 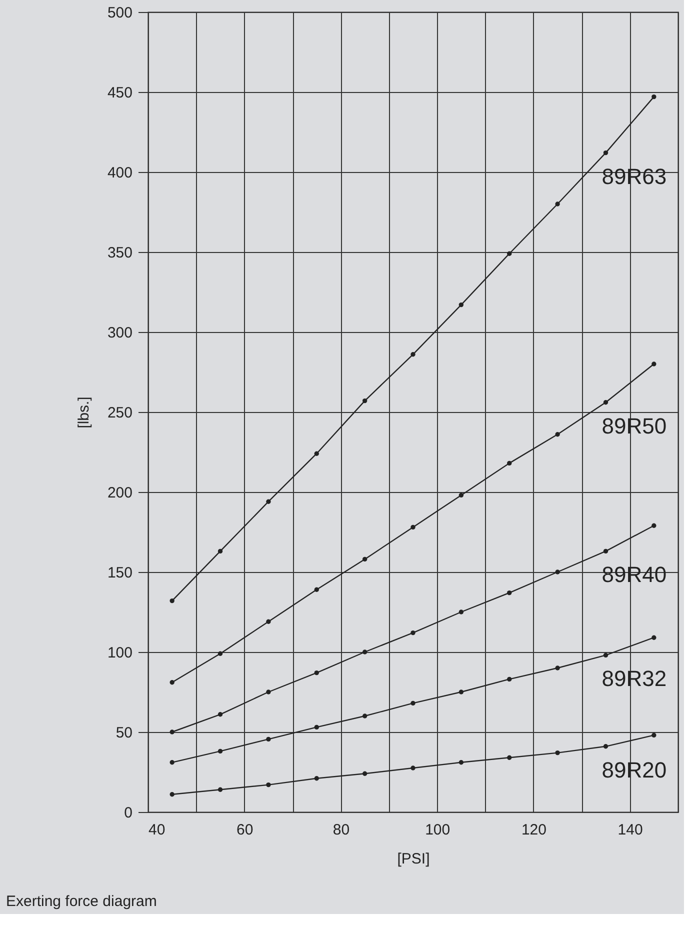 What do you see at coordinates (119, 493) in the screenshot?
I see `y-tick-label: 200` at bounding box center [119, 493].